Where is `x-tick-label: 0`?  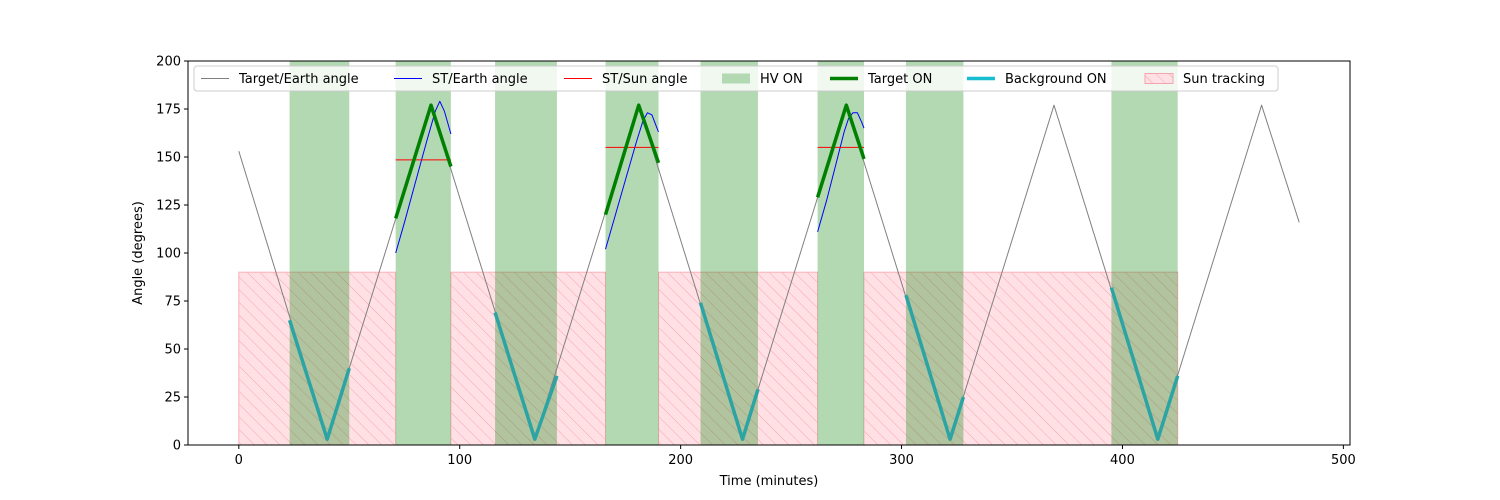
x-tick-label: 0 is located at coordinates (239, 460).